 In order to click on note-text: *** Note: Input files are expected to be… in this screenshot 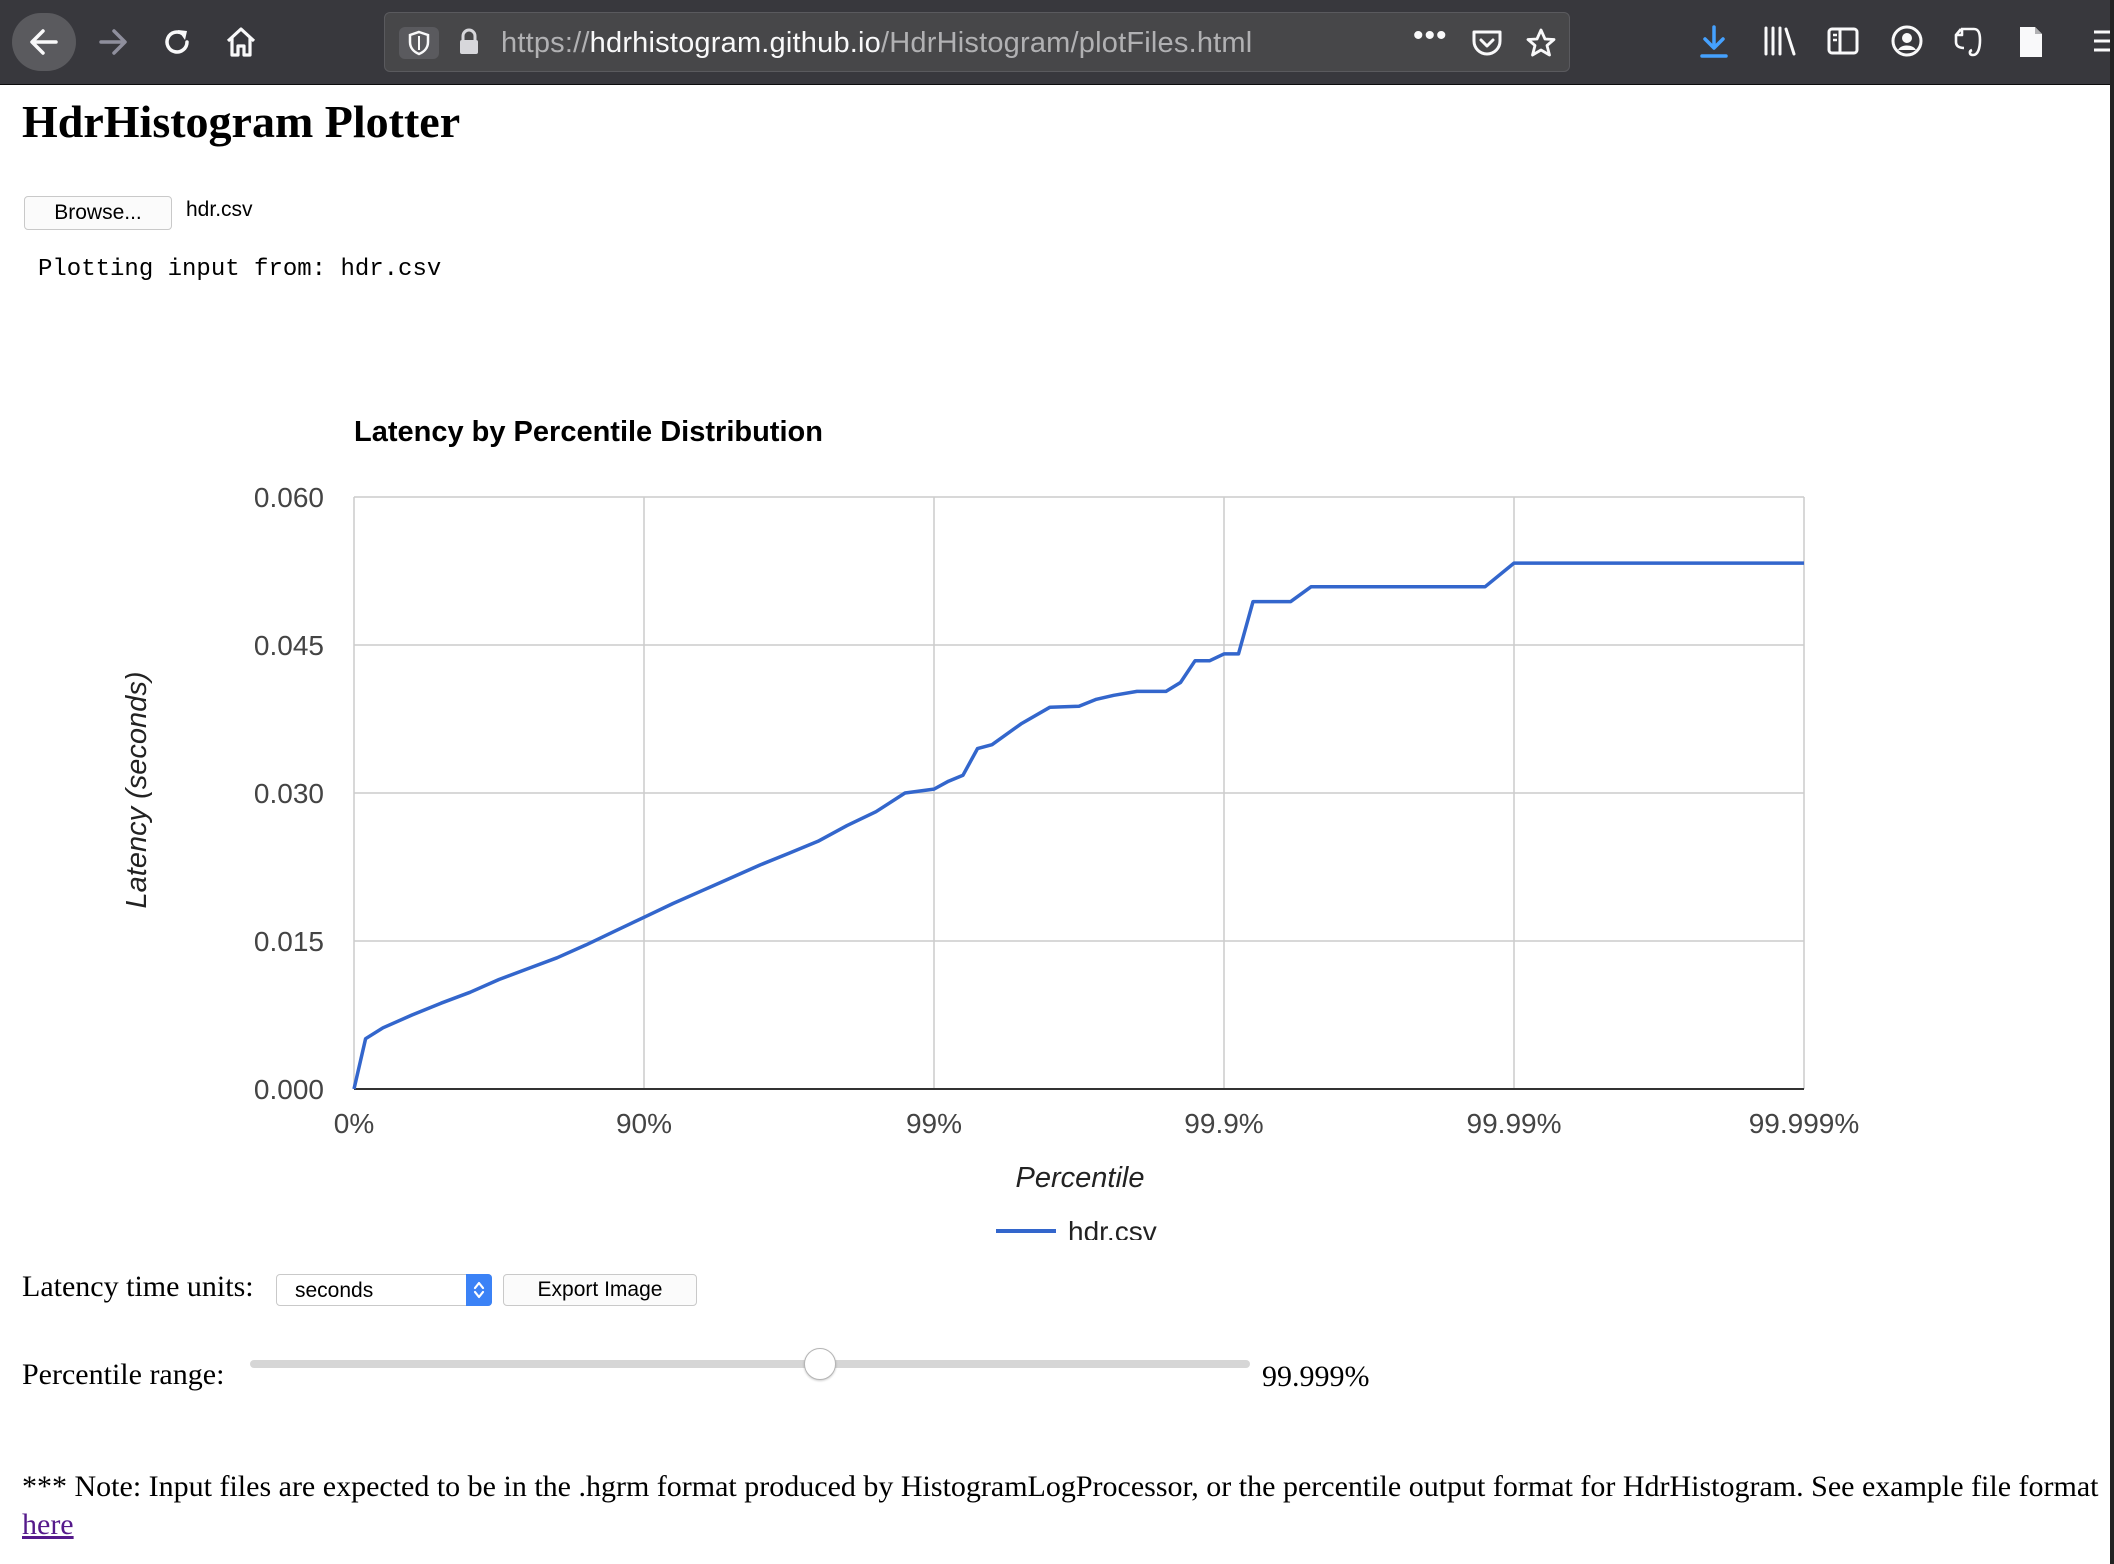, I will do `click(1060, 1486)`.